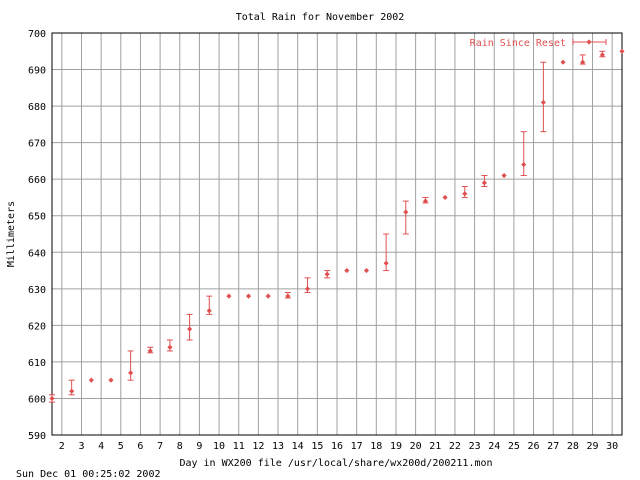 This screenshot has height=480, width=640. I want to click on y-tick-label: 640, so click(37, 253).